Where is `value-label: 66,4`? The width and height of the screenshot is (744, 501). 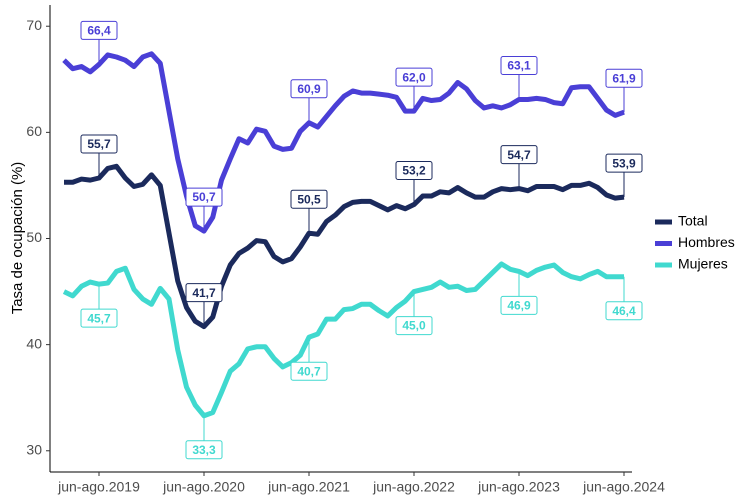
value-label: 66,4 is located at coordinates (99, 31).